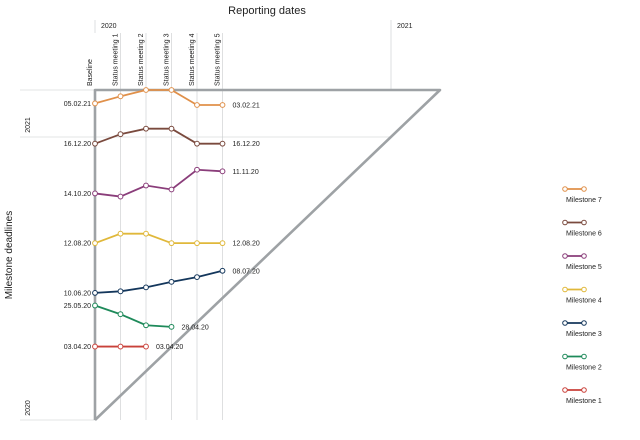 Image resolution: width=640 pixels, height=440 pixels. I want to click on chart-title: Reporting dates, so click(267, 11).